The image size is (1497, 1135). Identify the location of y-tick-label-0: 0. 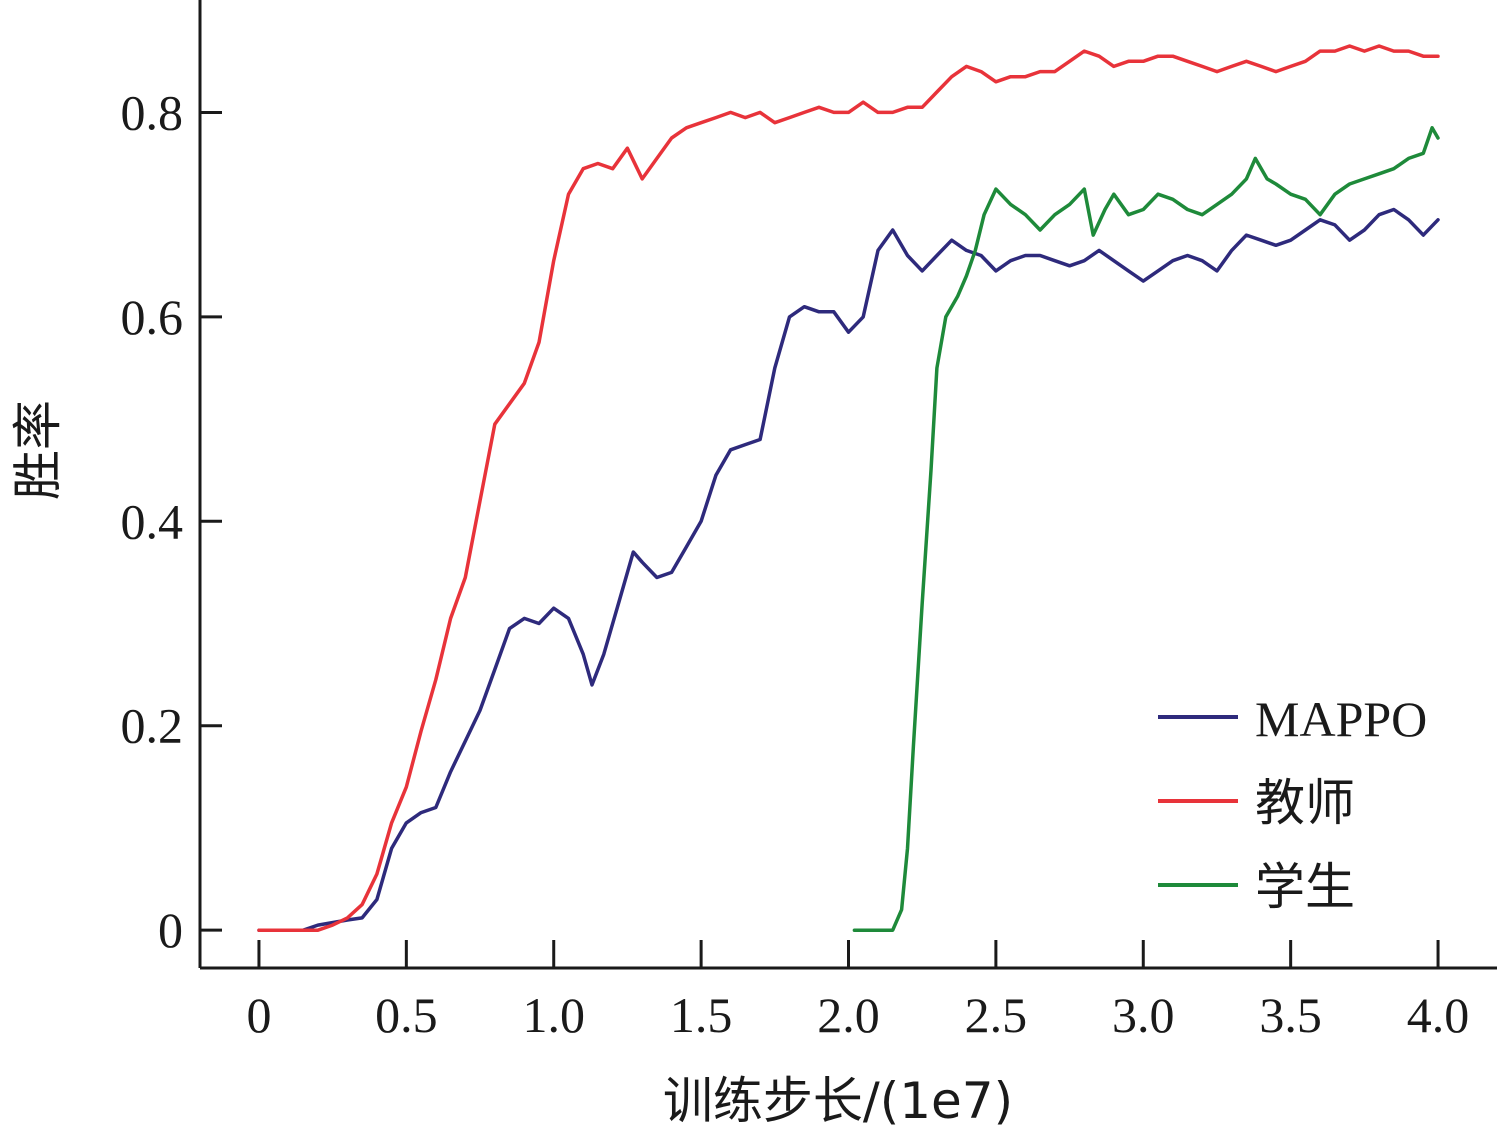
(170, 930).